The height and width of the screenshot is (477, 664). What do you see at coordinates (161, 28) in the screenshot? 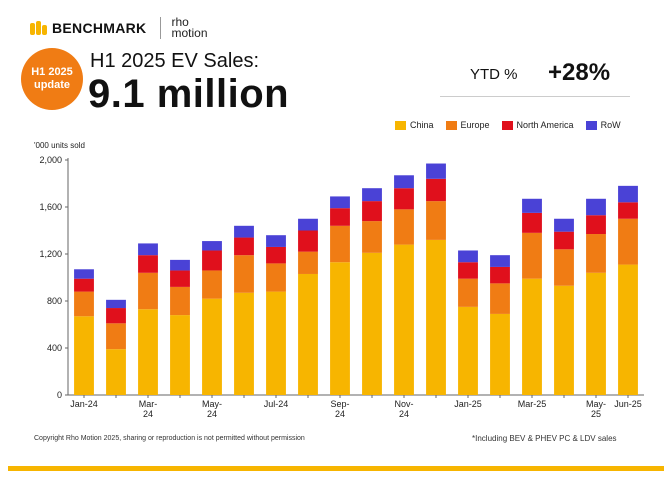
I see `logo-divider` at bounding box center [161, 28].